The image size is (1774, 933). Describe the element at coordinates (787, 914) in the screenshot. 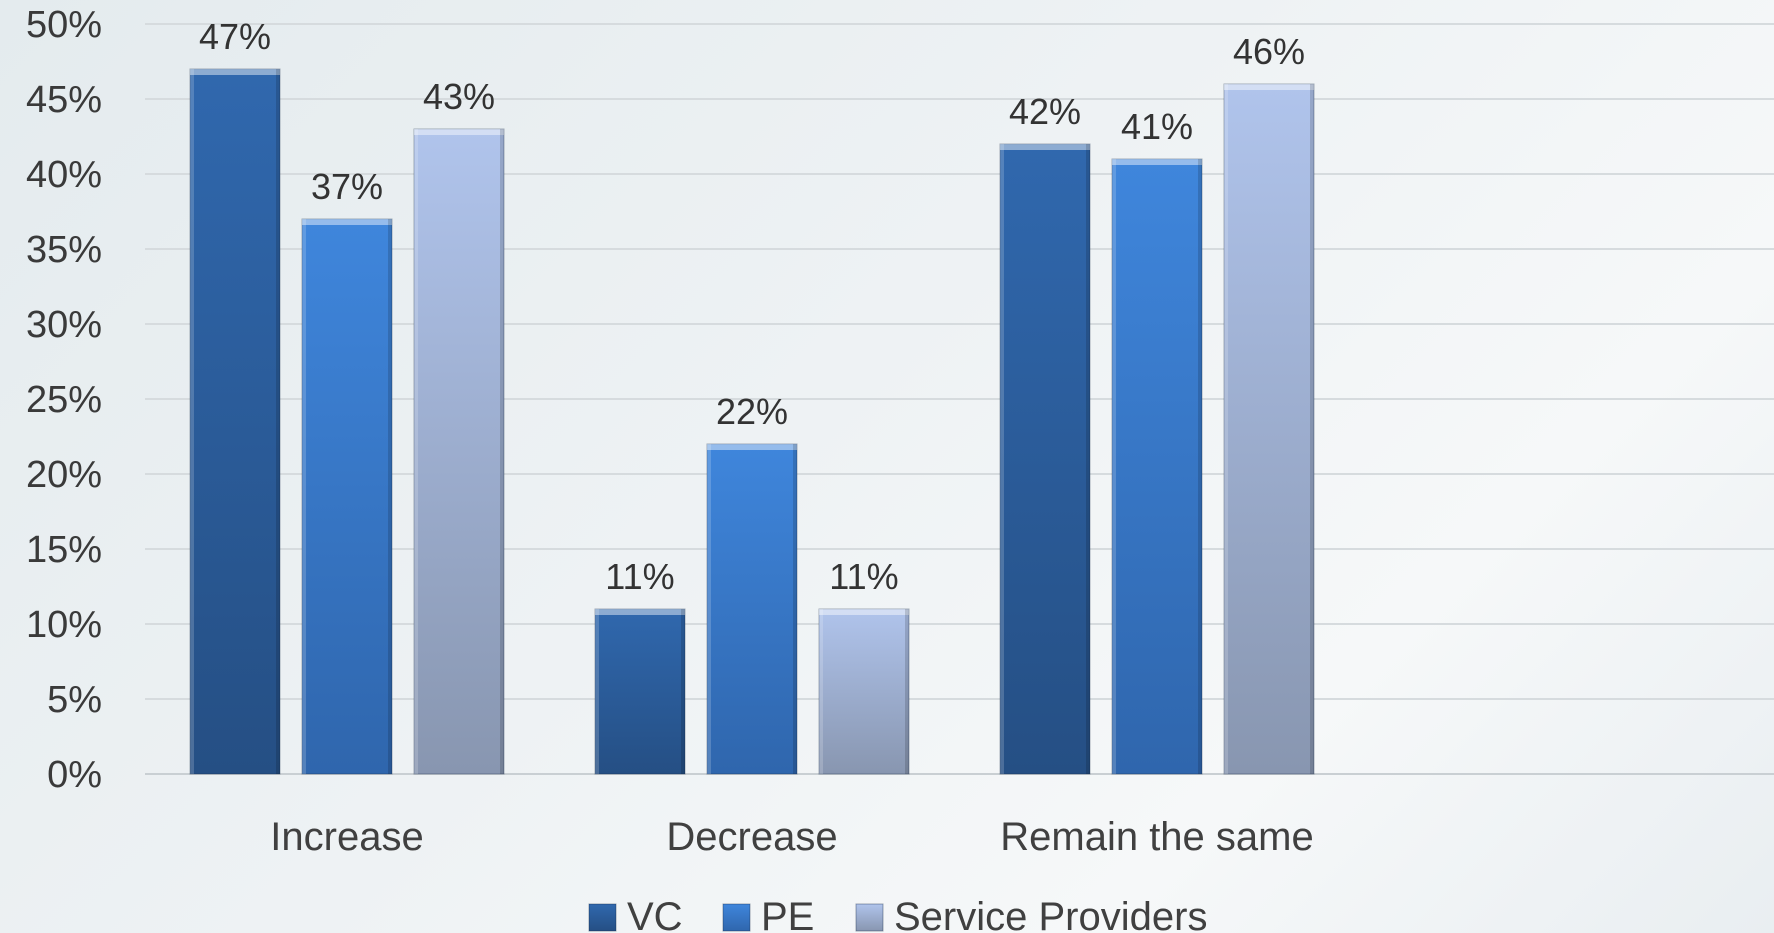

I see `legend-label: PE` at that location.